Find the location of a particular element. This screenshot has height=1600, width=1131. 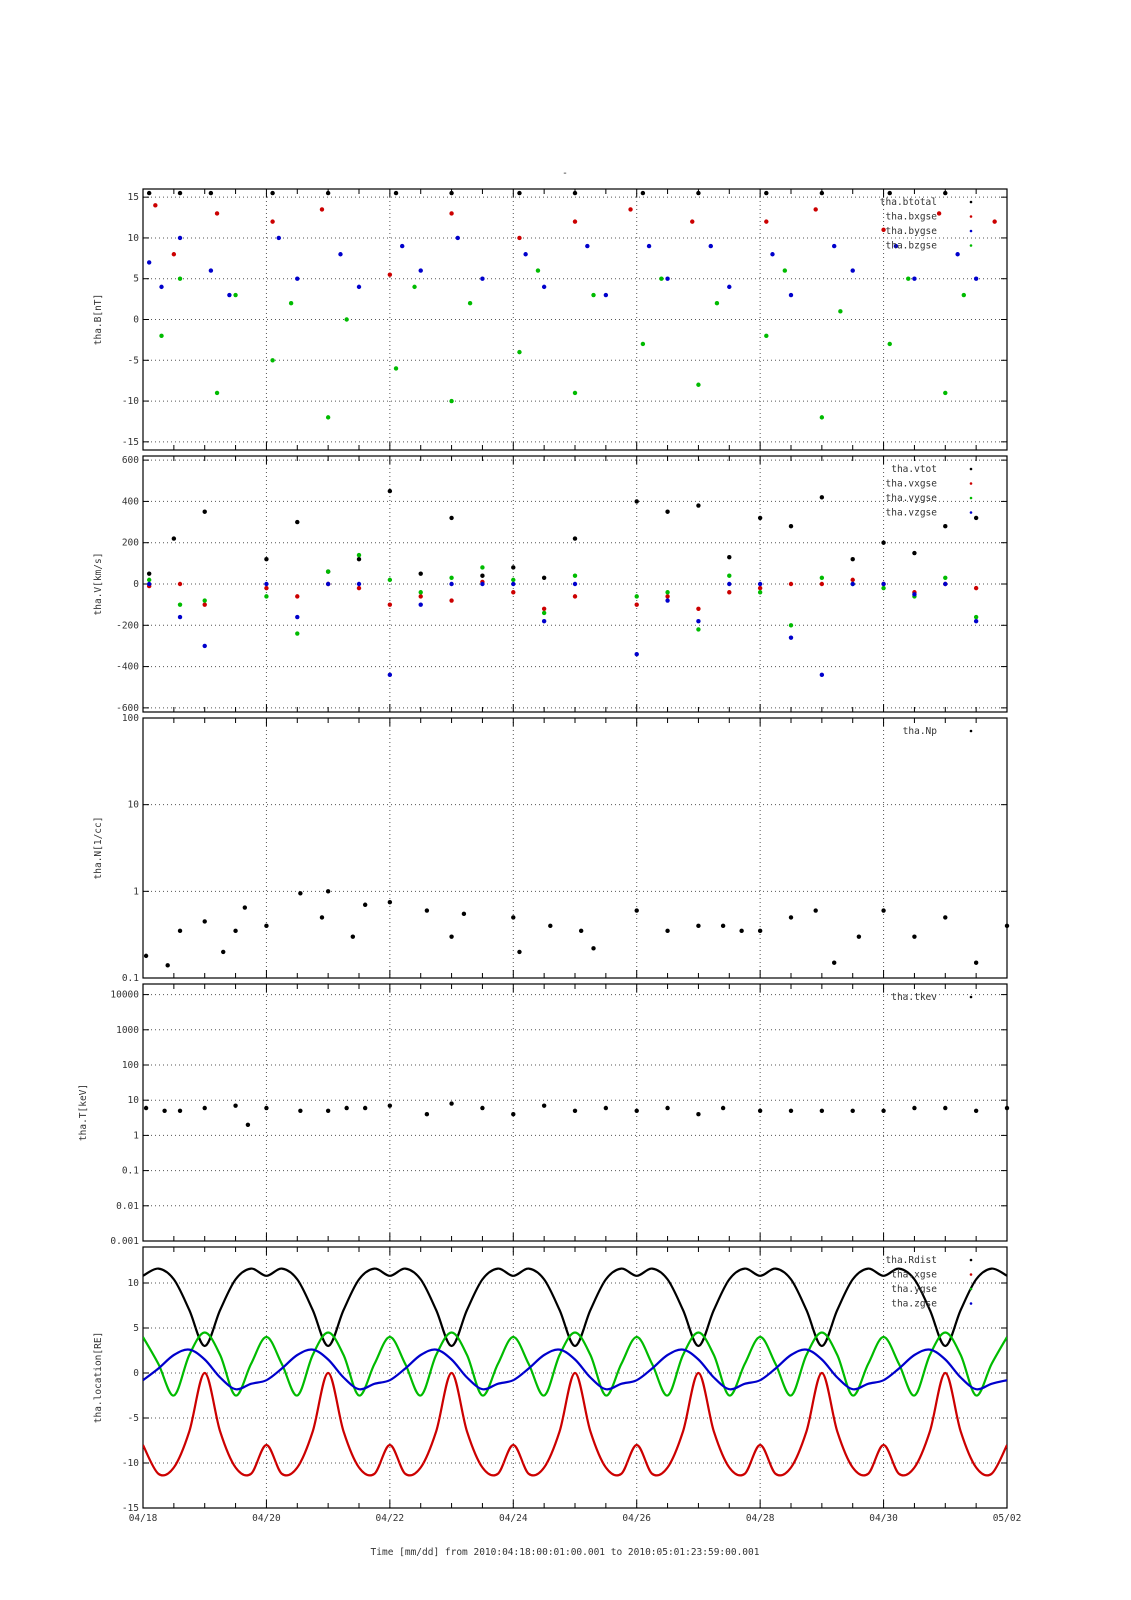

legend-label: tha.bygse is located at coordinates (912, 231).